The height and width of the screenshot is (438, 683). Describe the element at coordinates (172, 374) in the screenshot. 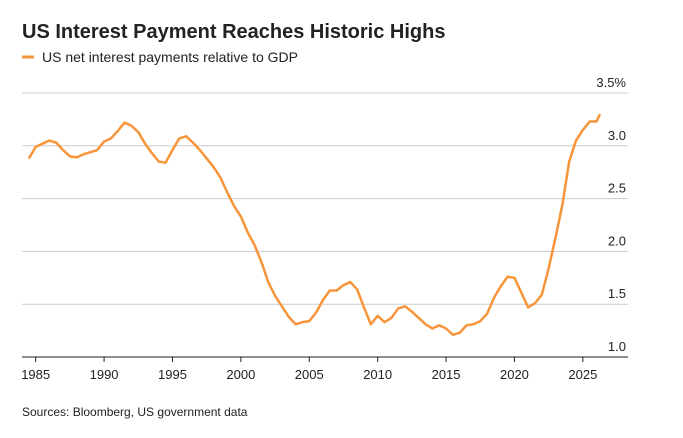

I see `x-tick-label: 1995` at that location.